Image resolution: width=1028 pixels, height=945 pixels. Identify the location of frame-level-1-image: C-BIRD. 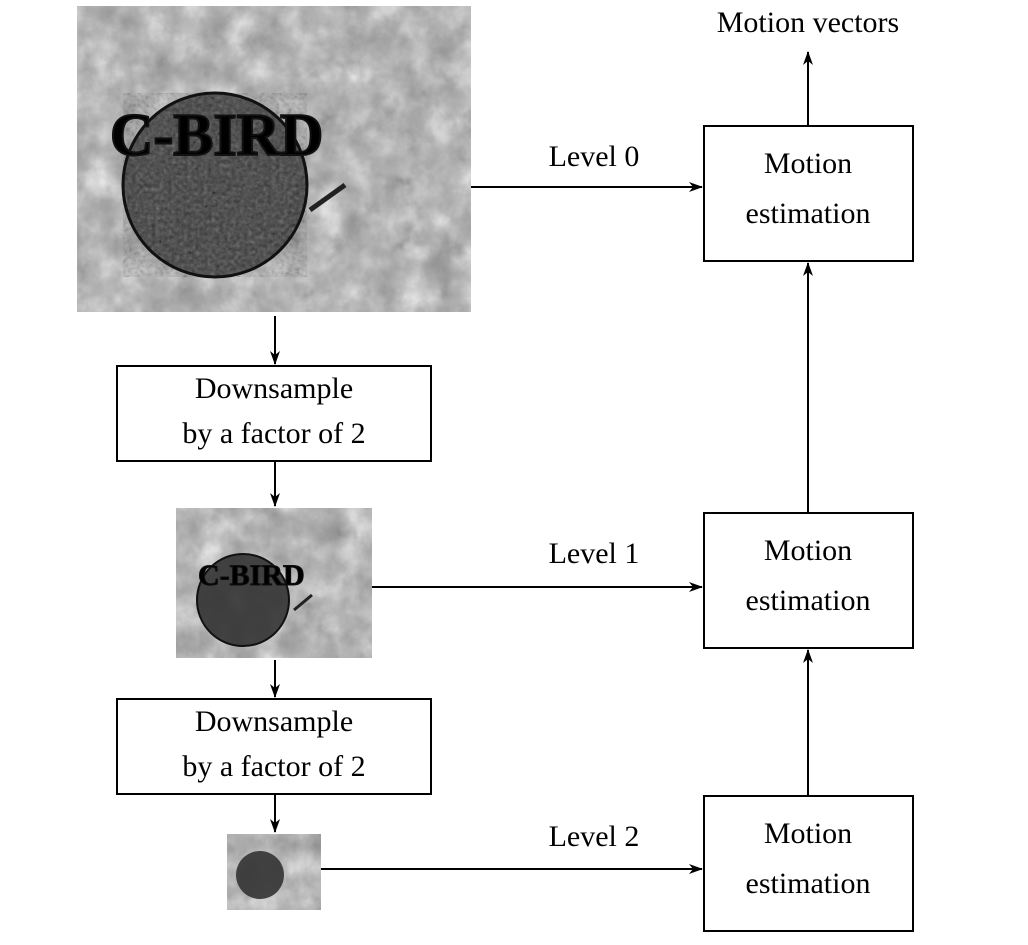
(274, 583).